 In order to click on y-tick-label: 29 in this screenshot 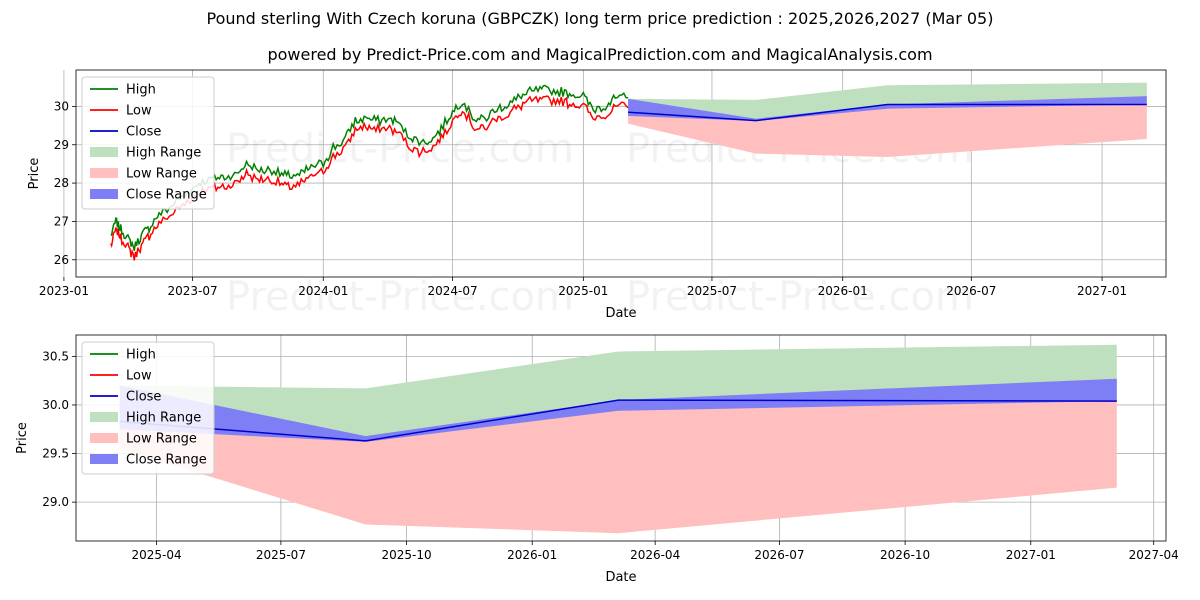, I will do `click(61, 145)`.